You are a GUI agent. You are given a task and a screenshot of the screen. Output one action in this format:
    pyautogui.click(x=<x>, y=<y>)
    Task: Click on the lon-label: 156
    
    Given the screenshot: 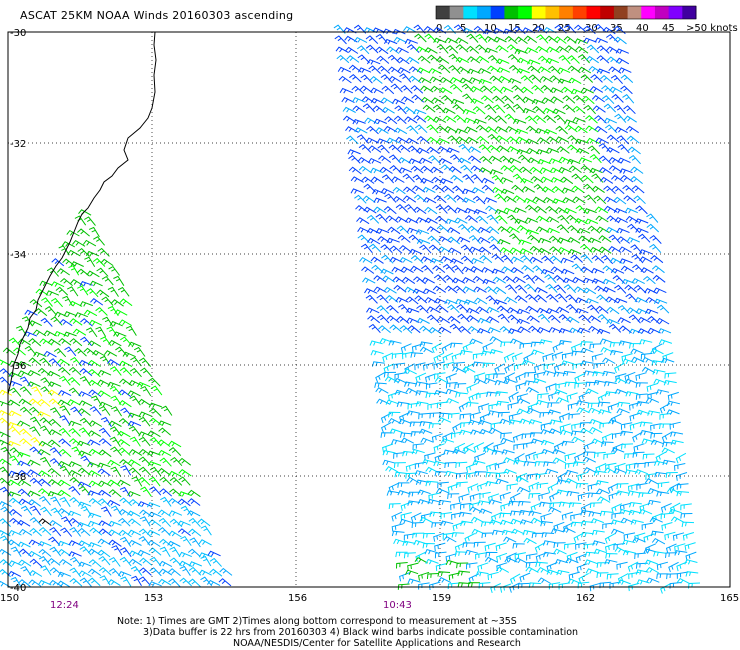 What is the action you would take?
    pyautogui.click(x=297, y=598)
    